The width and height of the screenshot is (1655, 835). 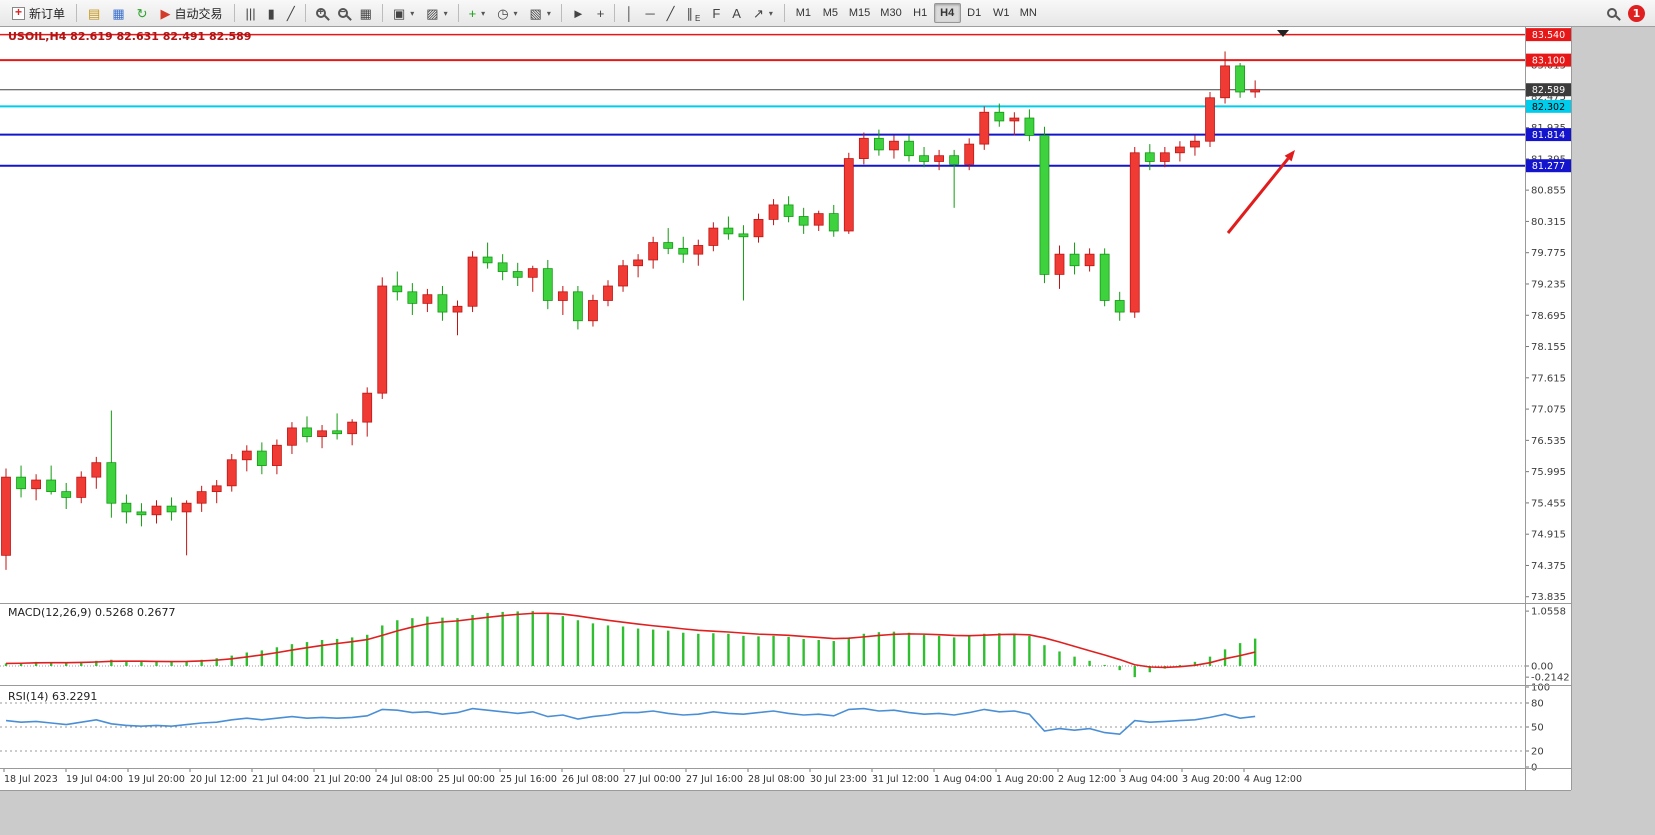 What do you see at coordinates (900, 779) in the screenshot?
I see `svg-text: 31 Jul 12:00` at bounding box center [900, 779].